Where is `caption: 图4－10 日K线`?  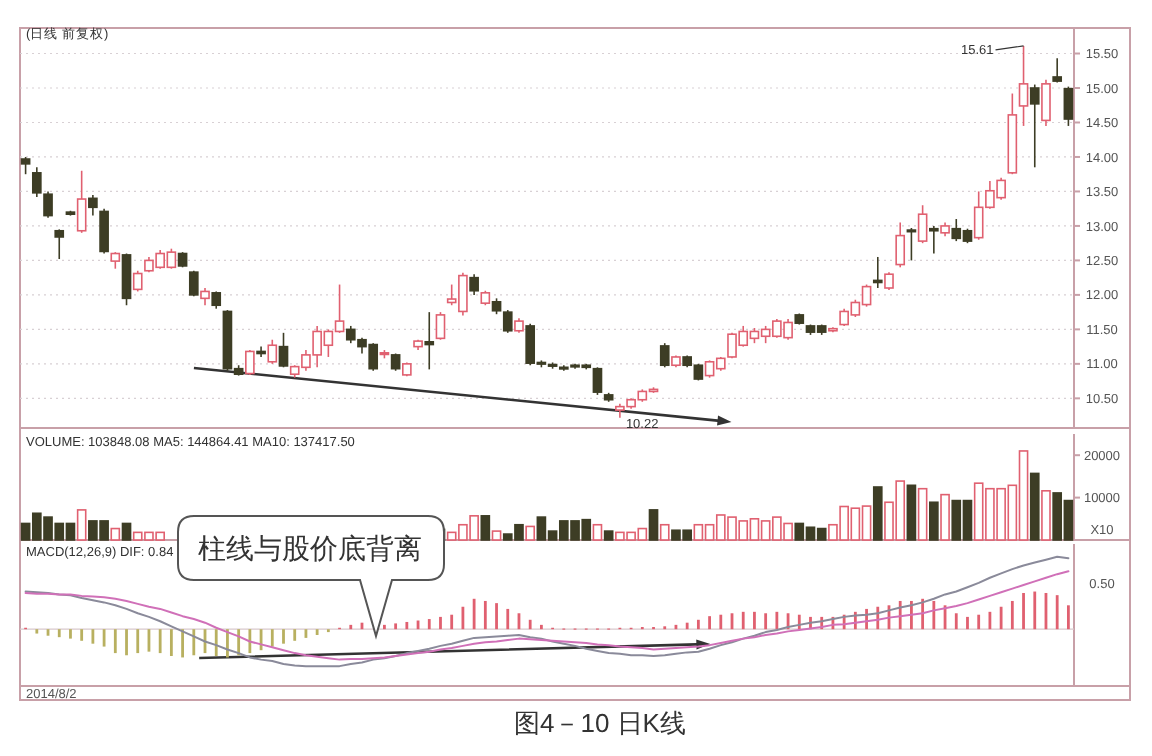
caption: 图4－10 日K线 is located at coordinates (600, 723).